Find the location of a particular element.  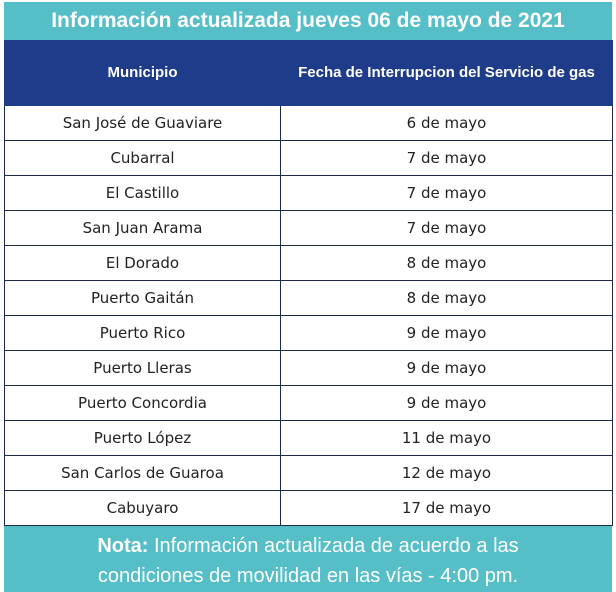

municipio-cell: Puerto Lleras is located at coordinates (142, 368).